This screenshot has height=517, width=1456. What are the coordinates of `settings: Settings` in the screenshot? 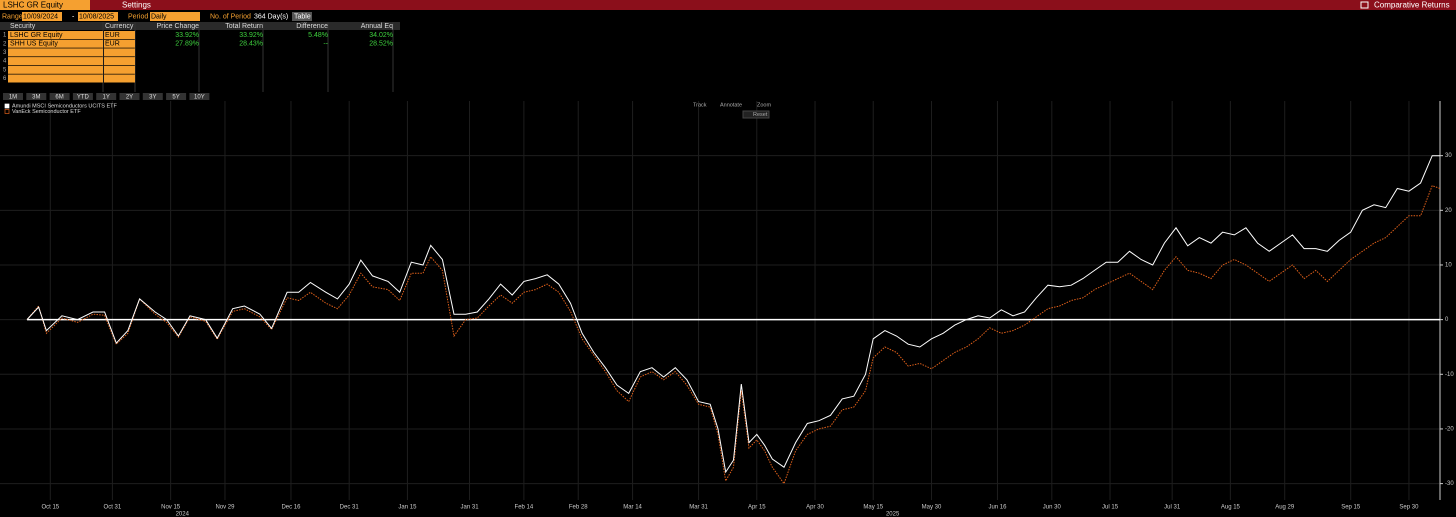 It's located at (136, 5).